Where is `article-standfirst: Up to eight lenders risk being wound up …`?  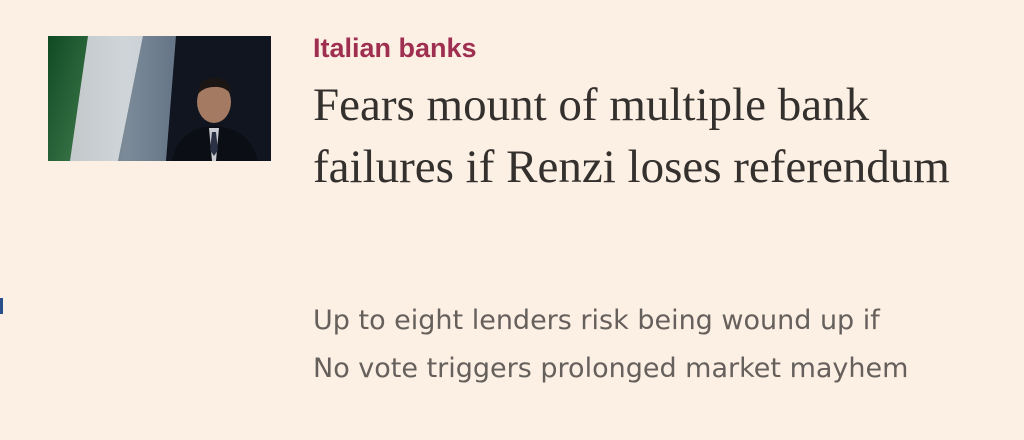 article-standfirst: Up to eight lenders risk being wound up … is located at coordinates (611, 344).